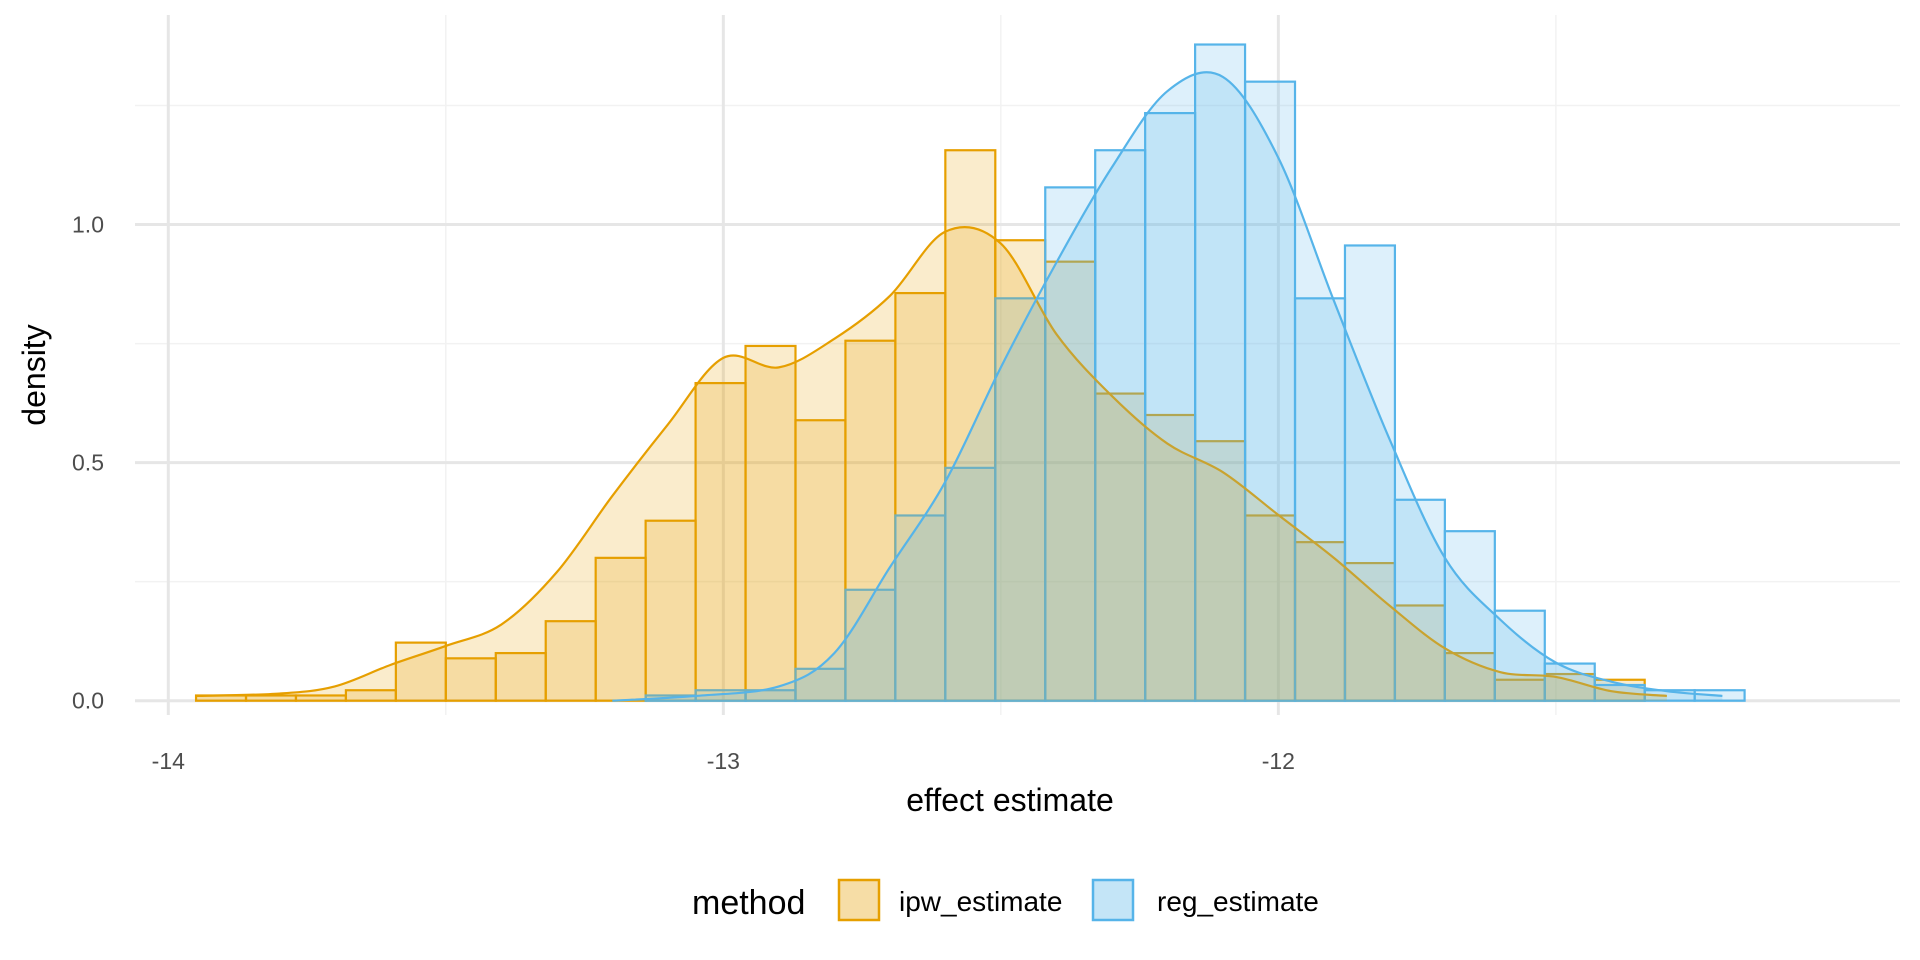  What do you see at coordinates (34, 374) in the screenshot?
I see `y-axis-title: density` at bounding box center [34, 374].